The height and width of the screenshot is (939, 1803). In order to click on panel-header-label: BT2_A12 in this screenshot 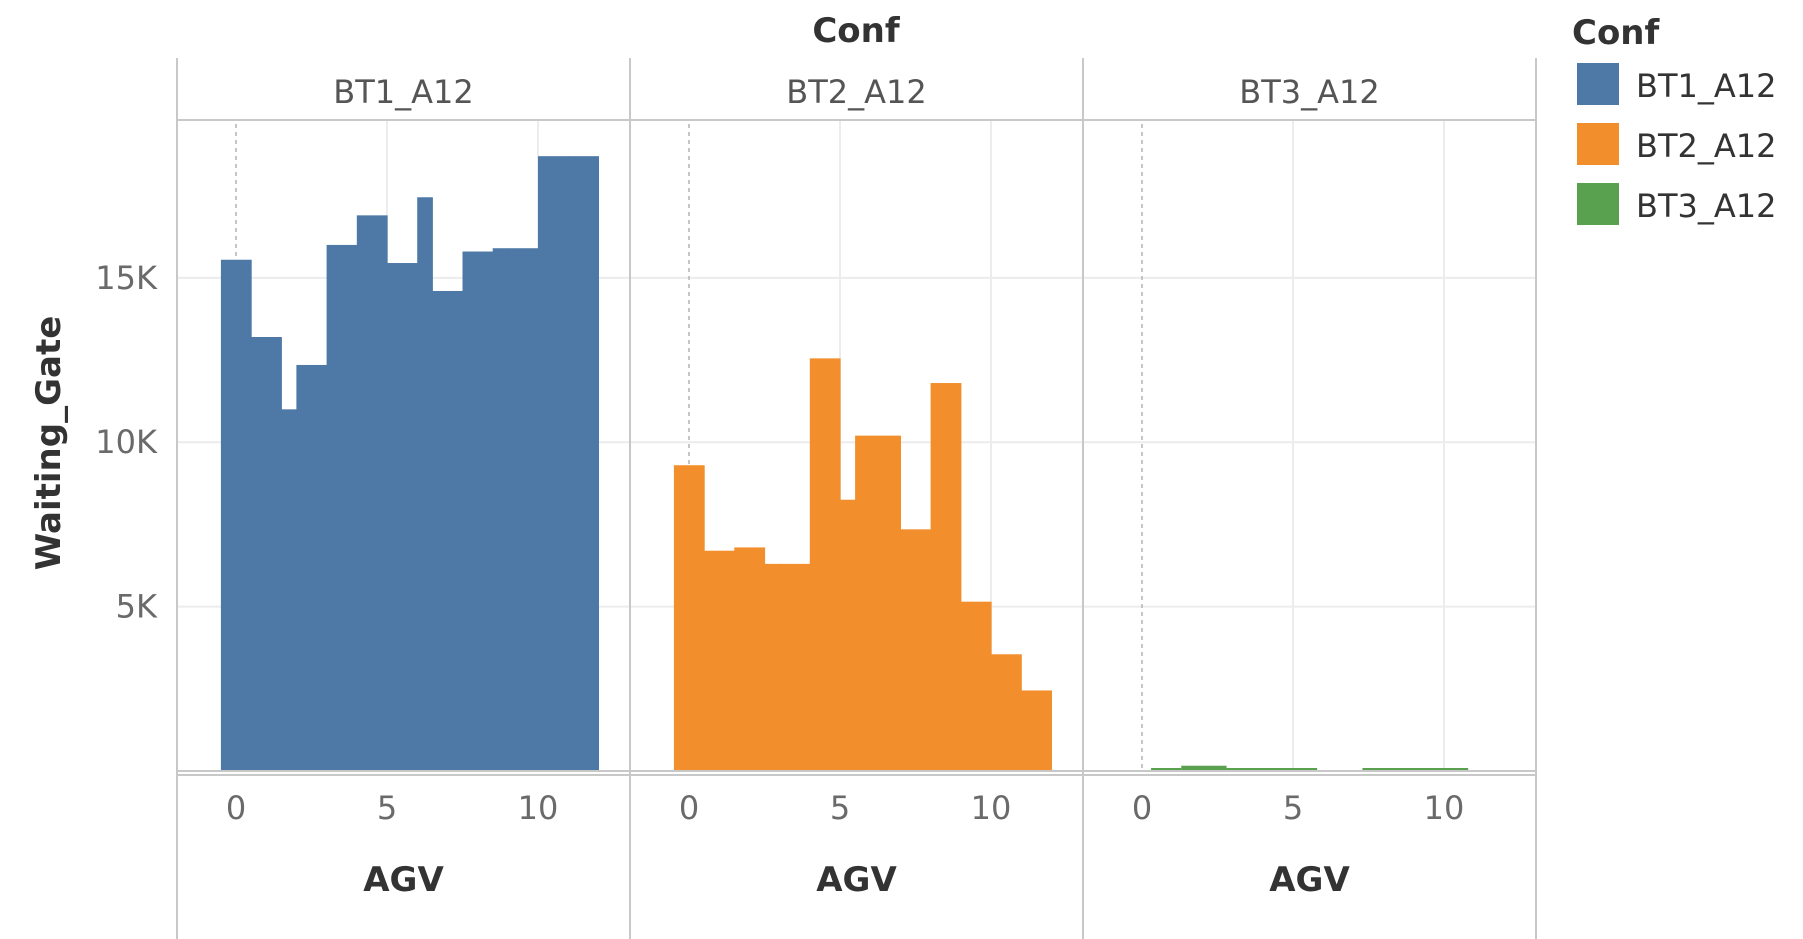, I will do `click(856, 92)`.